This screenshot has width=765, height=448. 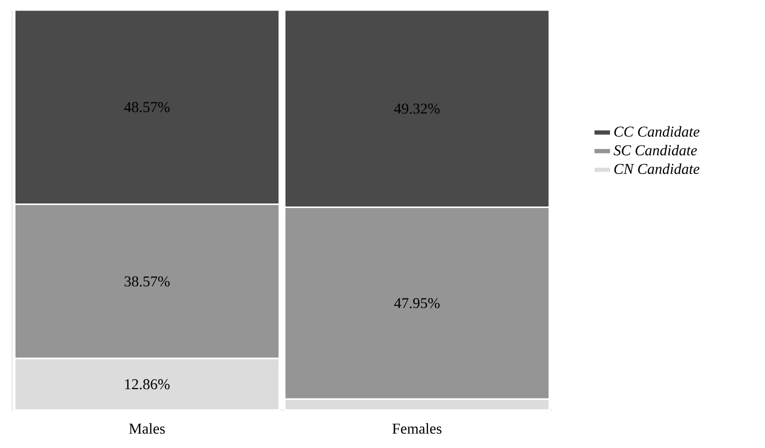 I want to click on data-label: 38.57%, so click(x=147, y=281).